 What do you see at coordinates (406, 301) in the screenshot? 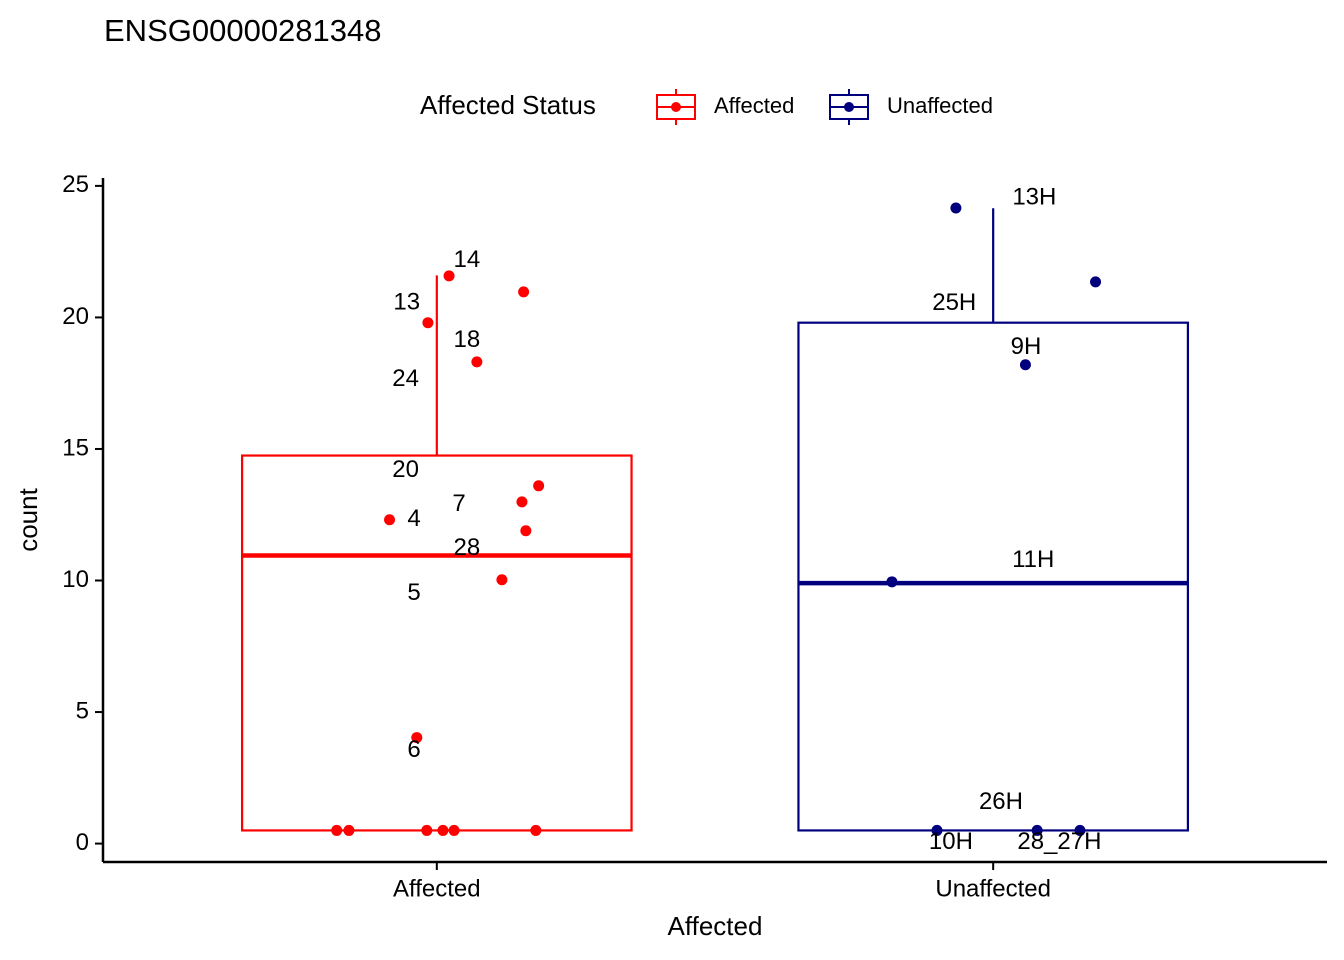
I see `point-label: 13` at bounding box center [406, 301].